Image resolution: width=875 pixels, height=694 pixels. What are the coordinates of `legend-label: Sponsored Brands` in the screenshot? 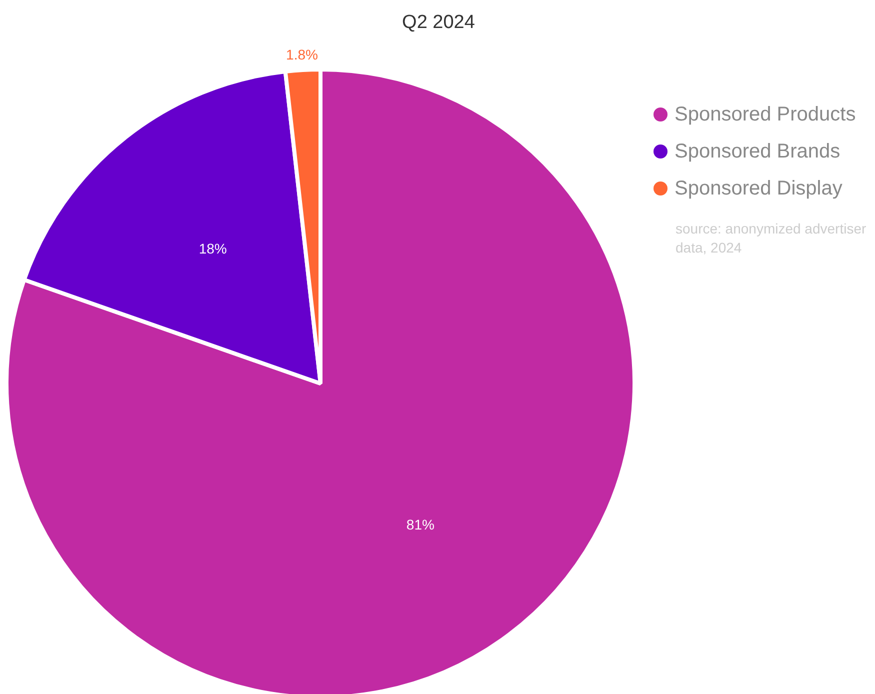 It's located at (757, 151).